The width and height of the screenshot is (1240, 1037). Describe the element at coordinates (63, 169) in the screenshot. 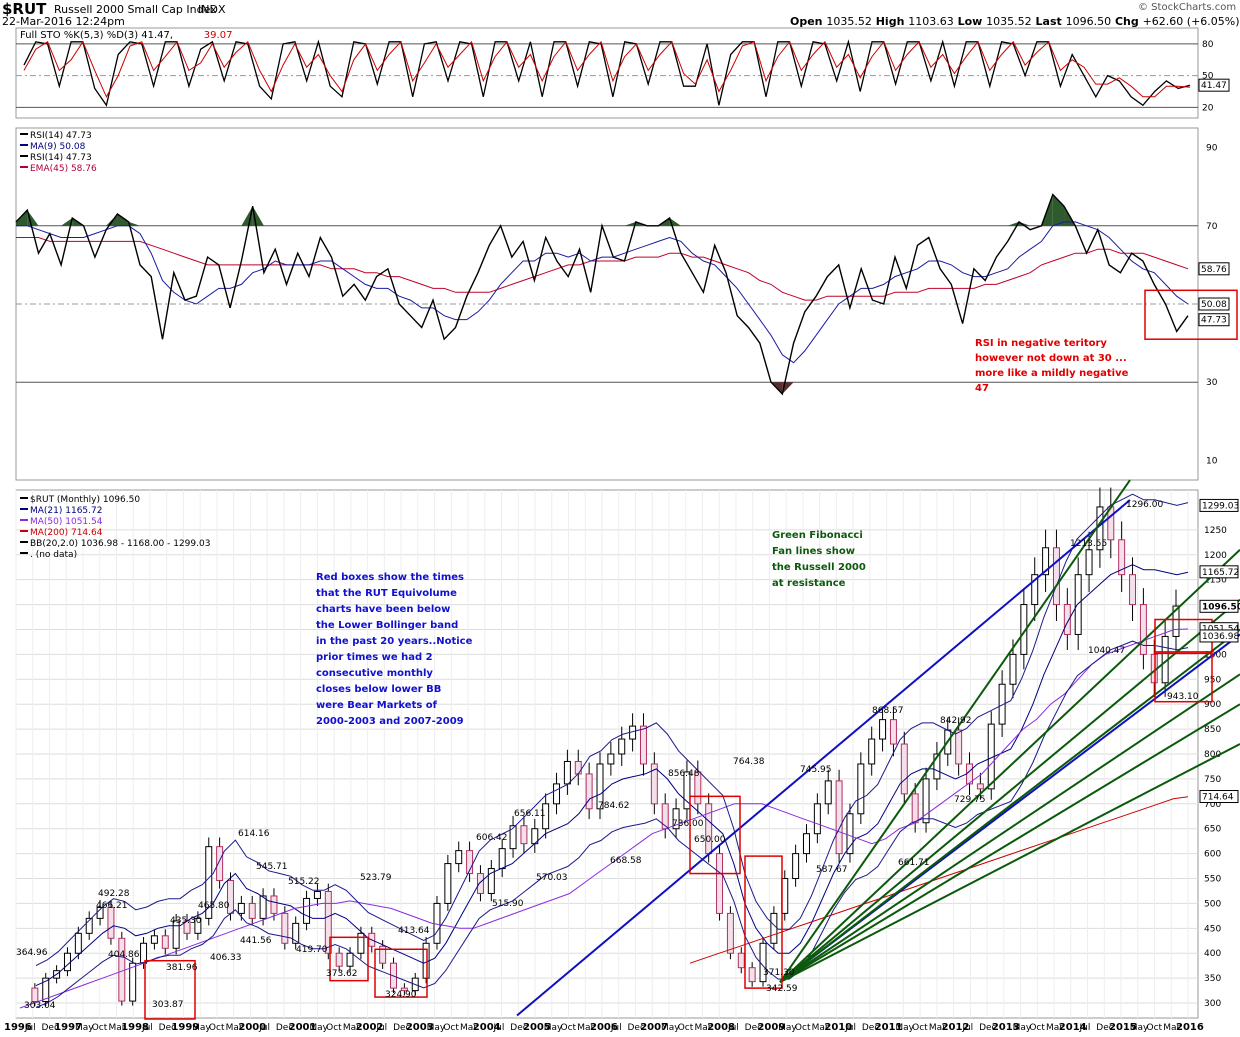

I see `legend-entry: EMA(45) 58.76` at that location.